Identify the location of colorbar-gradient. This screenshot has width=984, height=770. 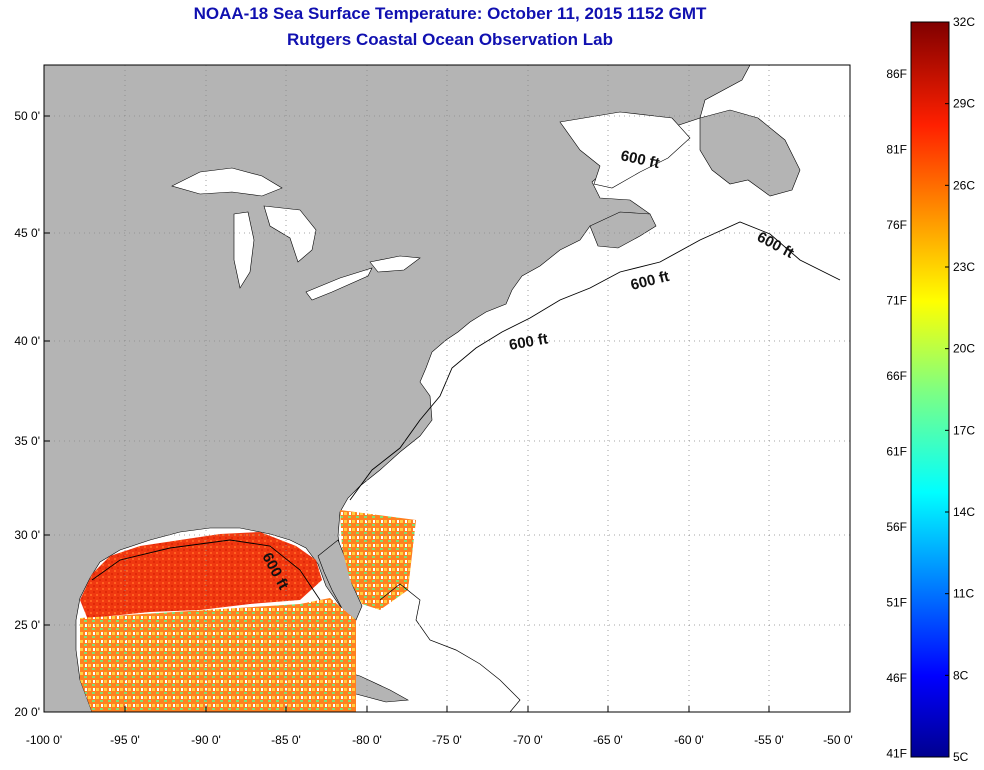
(930, 389).